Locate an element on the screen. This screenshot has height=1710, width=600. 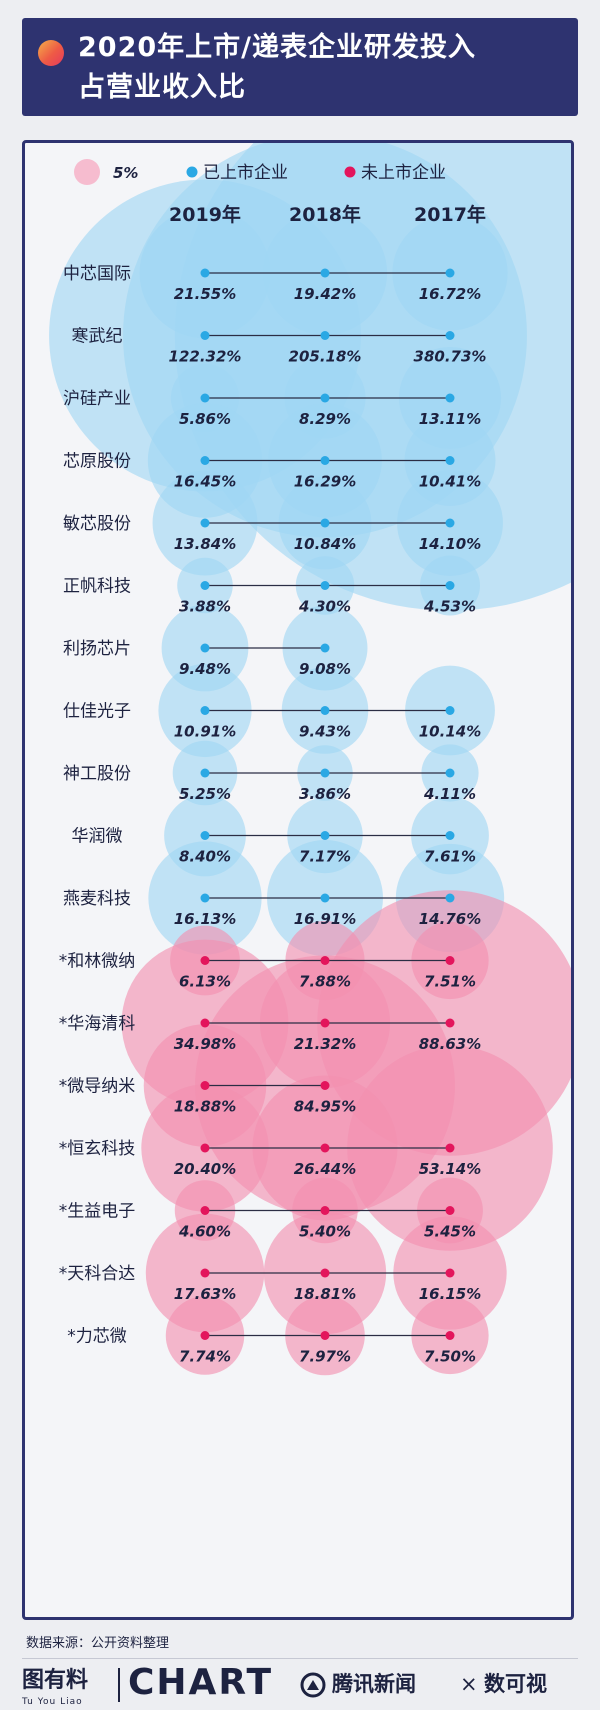
company-name: 芯原股份 is located at coordinates (97, 462).